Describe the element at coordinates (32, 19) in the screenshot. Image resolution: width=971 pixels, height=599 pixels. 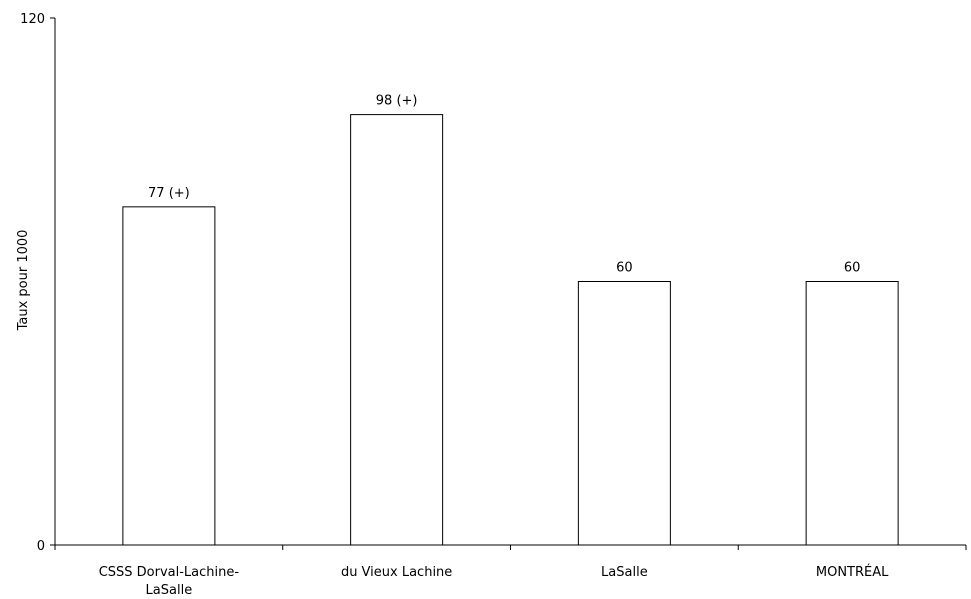
I see `y-tick-label: 120` at that location.